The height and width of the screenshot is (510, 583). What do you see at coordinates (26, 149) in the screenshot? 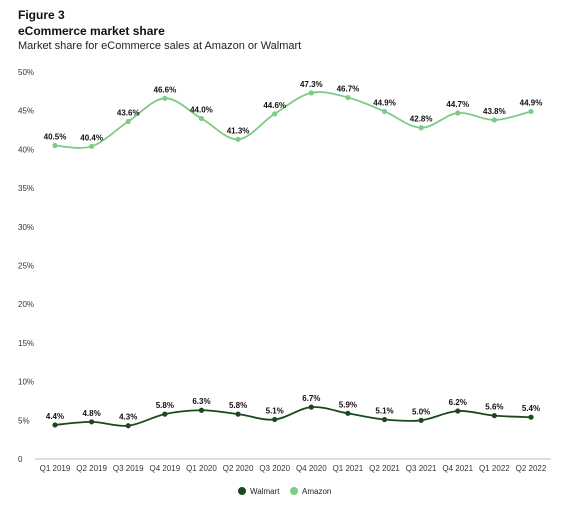
I see `y-tick-label: 40%` at bounding box center [26, 149].